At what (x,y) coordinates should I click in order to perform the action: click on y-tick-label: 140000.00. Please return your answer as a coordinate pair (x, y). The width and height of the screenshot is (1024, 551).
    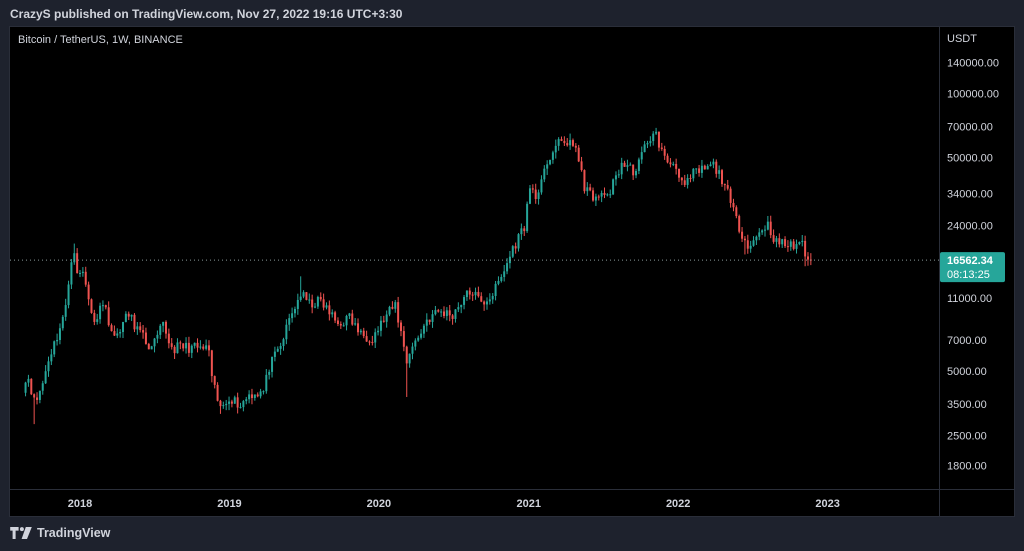
    Looking at the image, I should click on (973, 63).